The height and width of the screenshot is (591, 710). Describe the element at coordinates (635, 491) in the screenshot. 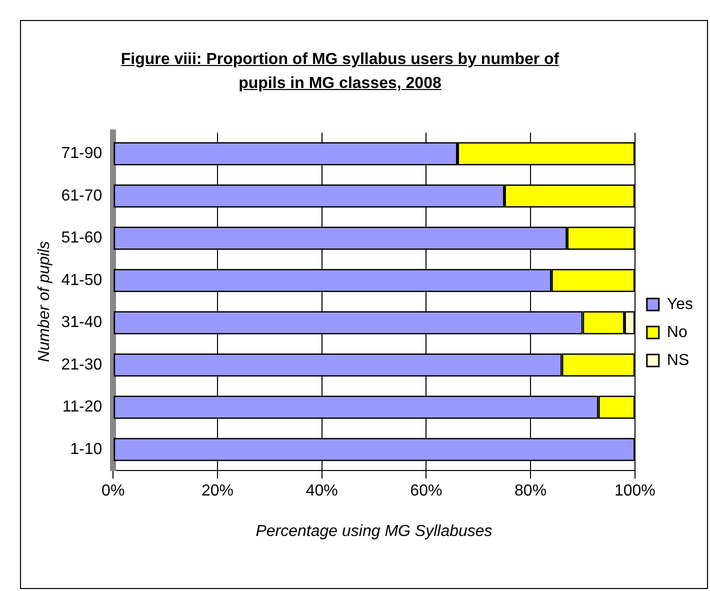

I see `x-tick-label: 100%` at that location.